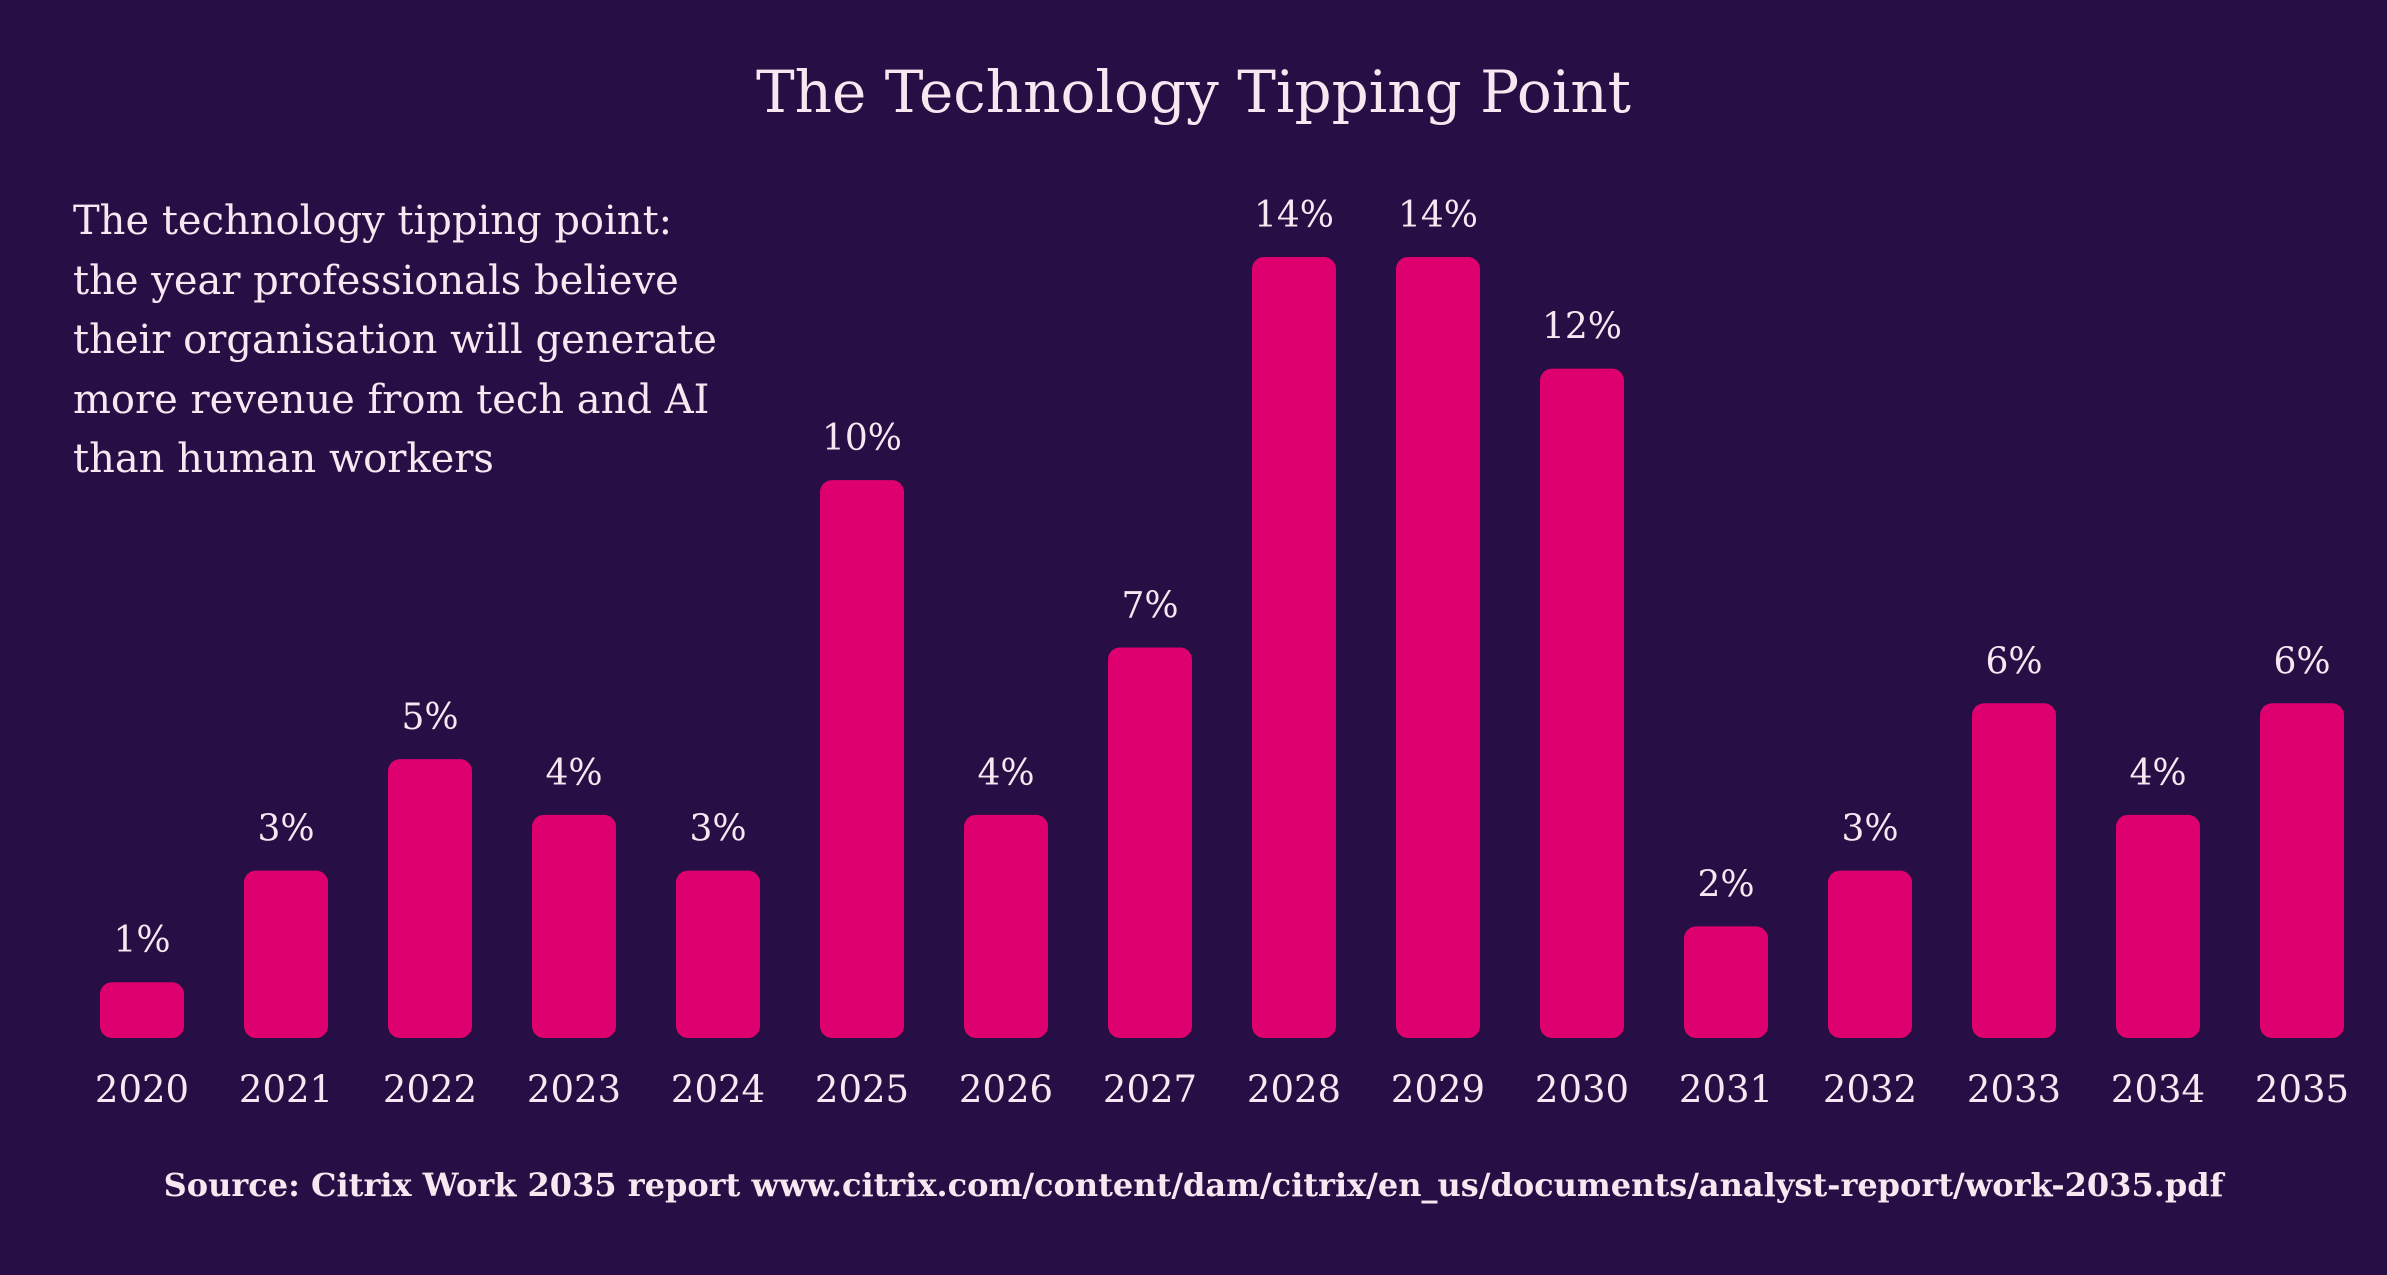 The height and width of the screenshot is (1275, 2387). I want to click on data-label-2024: 3%, so click(717, 829).